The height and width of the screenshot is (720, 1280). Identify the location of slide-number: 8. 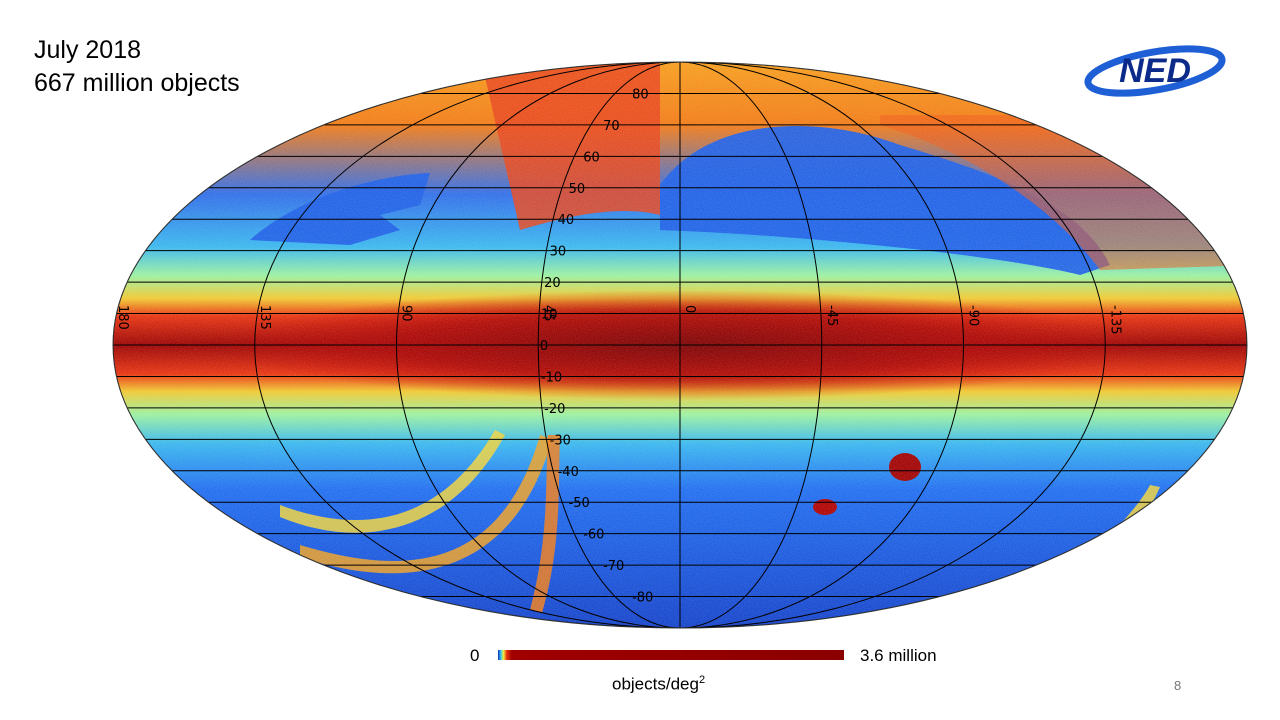
(1178, 685).